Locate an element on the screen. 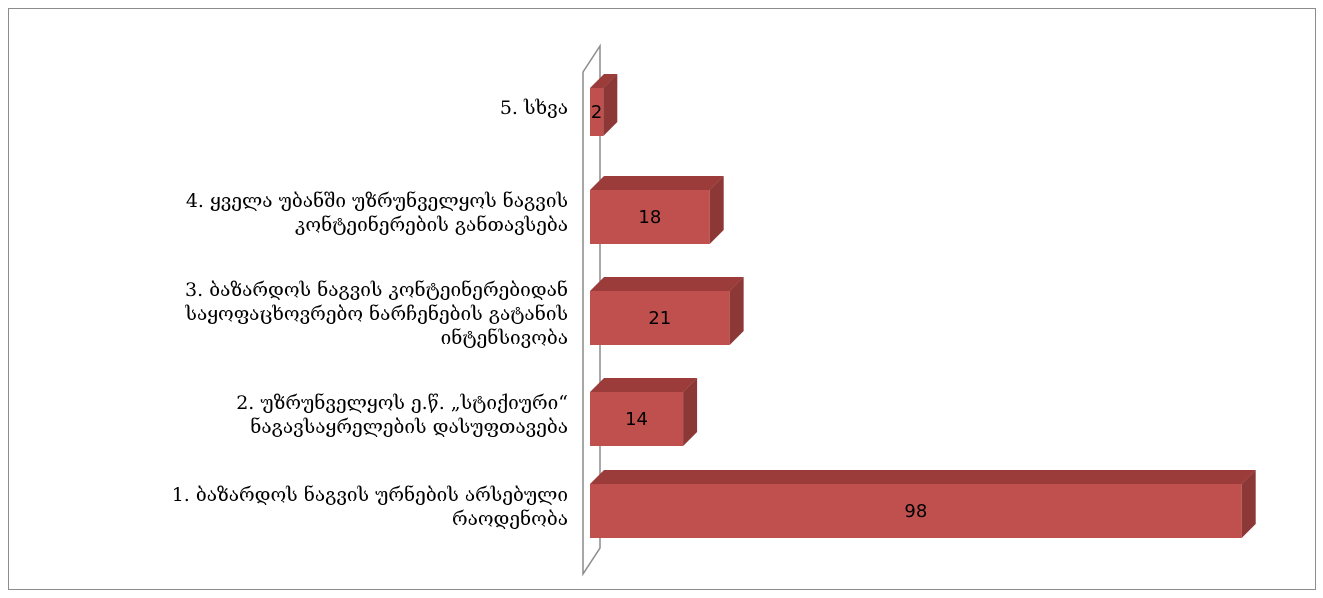 The width and height of the screenshot is (1323, 598). category-label-line: 2. უზრუნველყოს ე.წ. „სტიქიური“ is located at coordinates (402, 403).